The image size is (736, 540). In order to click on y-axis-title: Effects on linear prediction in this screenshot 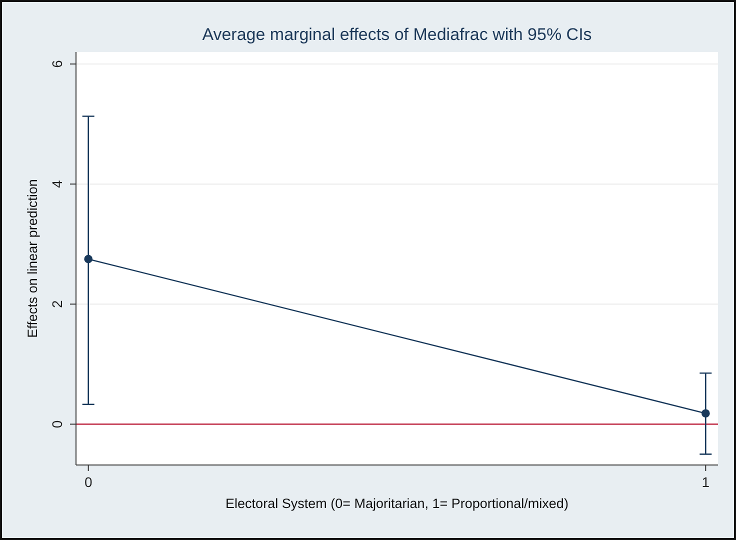, I will do `click(32, 258)`.